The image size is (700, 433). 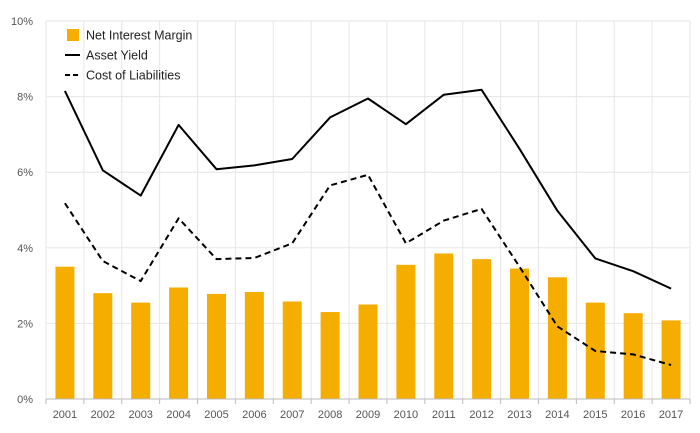 I want to click on x-tick-label: 2011, so click(x=444, y=415).